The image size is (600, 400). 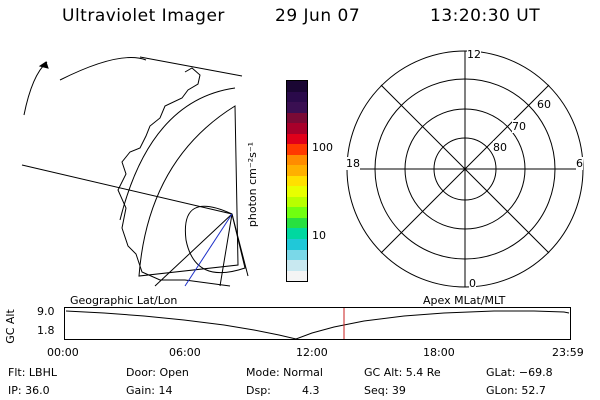 What do you see at coordinates (149, 390) in the screenshot?
I see `info-gain: Gain: 14` at bounding box center [149, 390].